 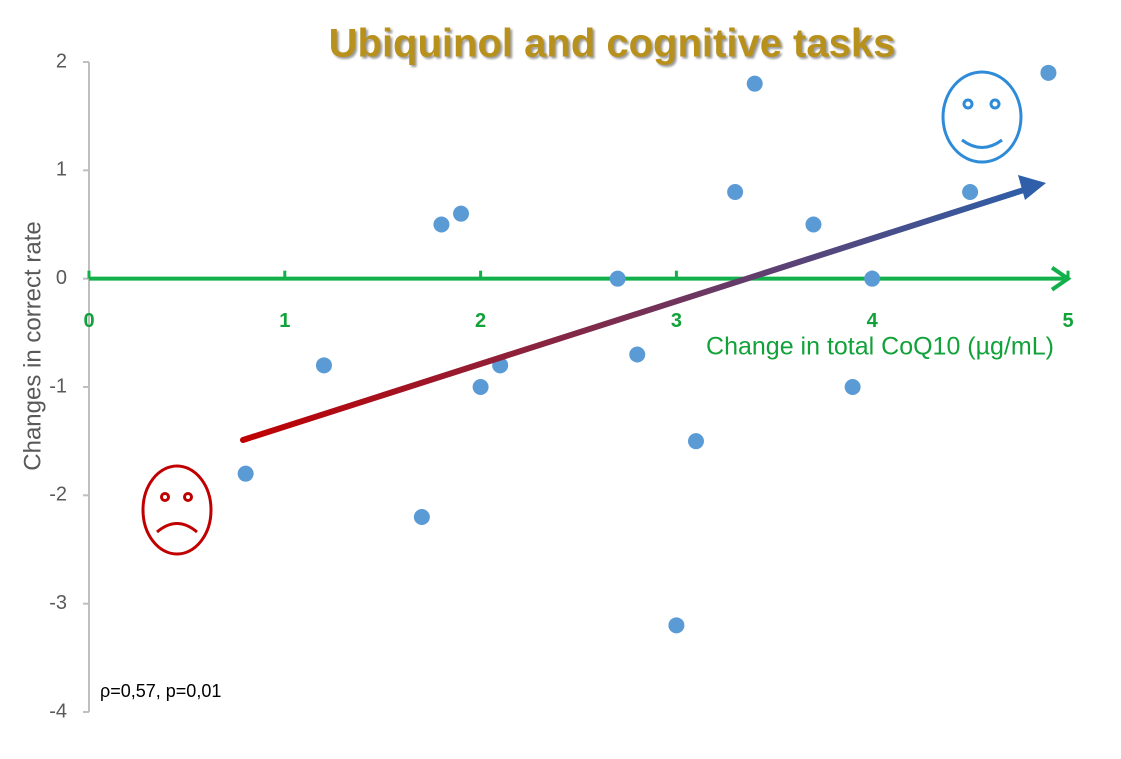 What do you see at coordinates (58, 495) in the screenshot?
I see `y-tick-label: -2` at bounding box center [58, 495].